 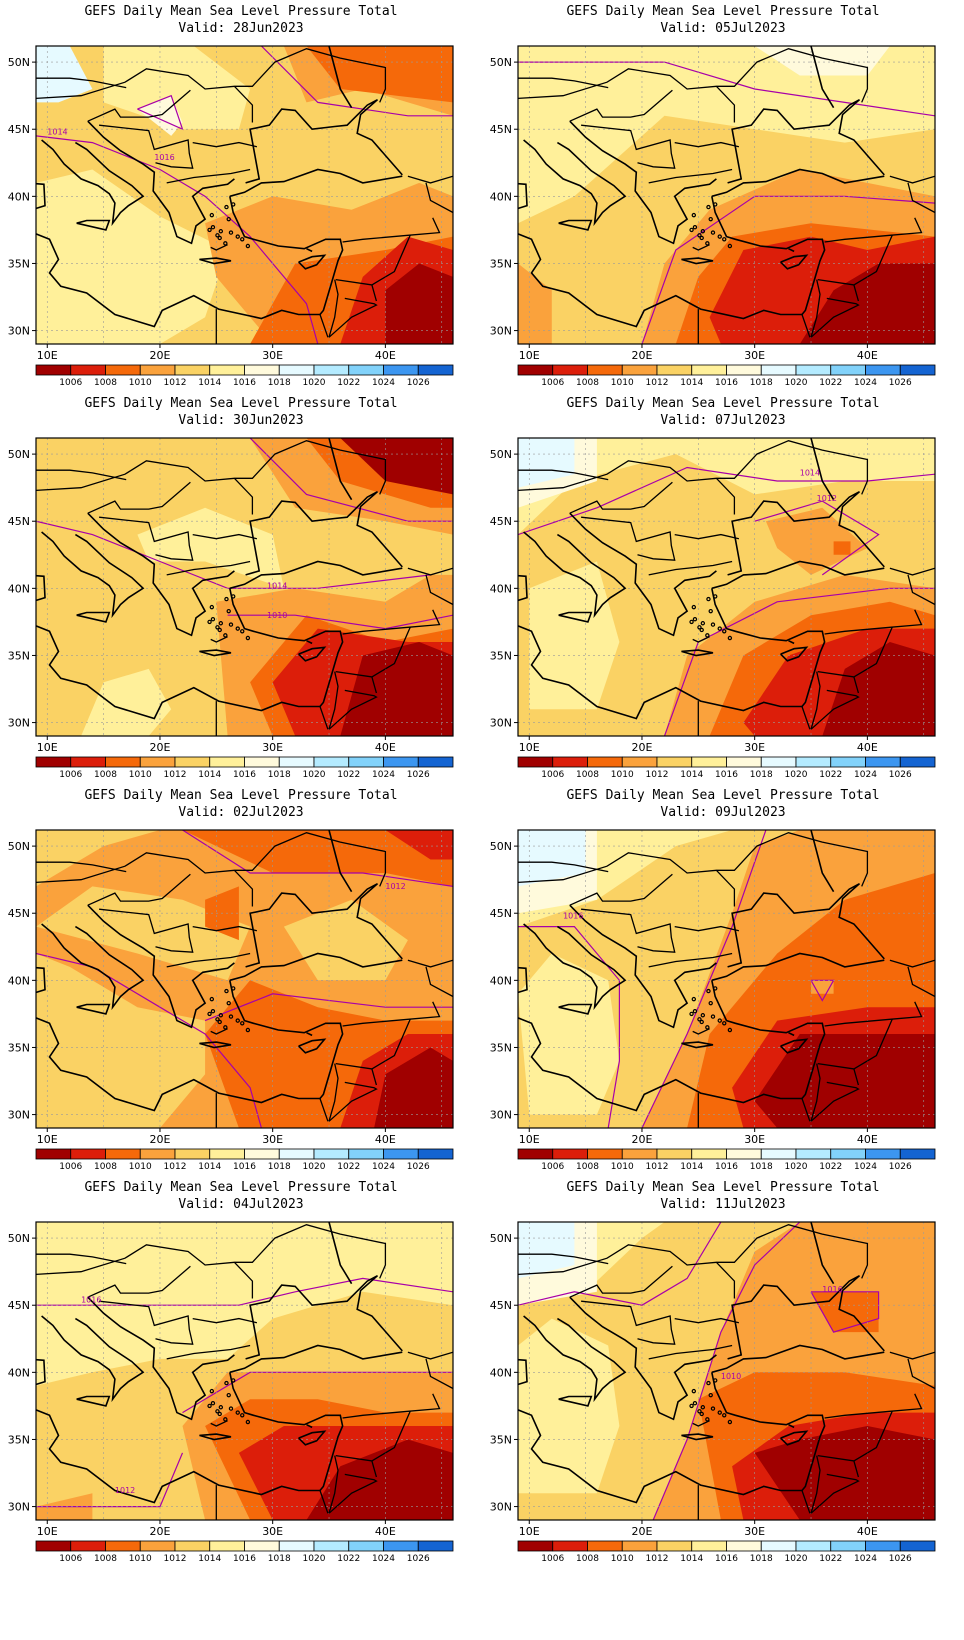 I want to click on latitude-label: 50N, so click(x=501, y=846).